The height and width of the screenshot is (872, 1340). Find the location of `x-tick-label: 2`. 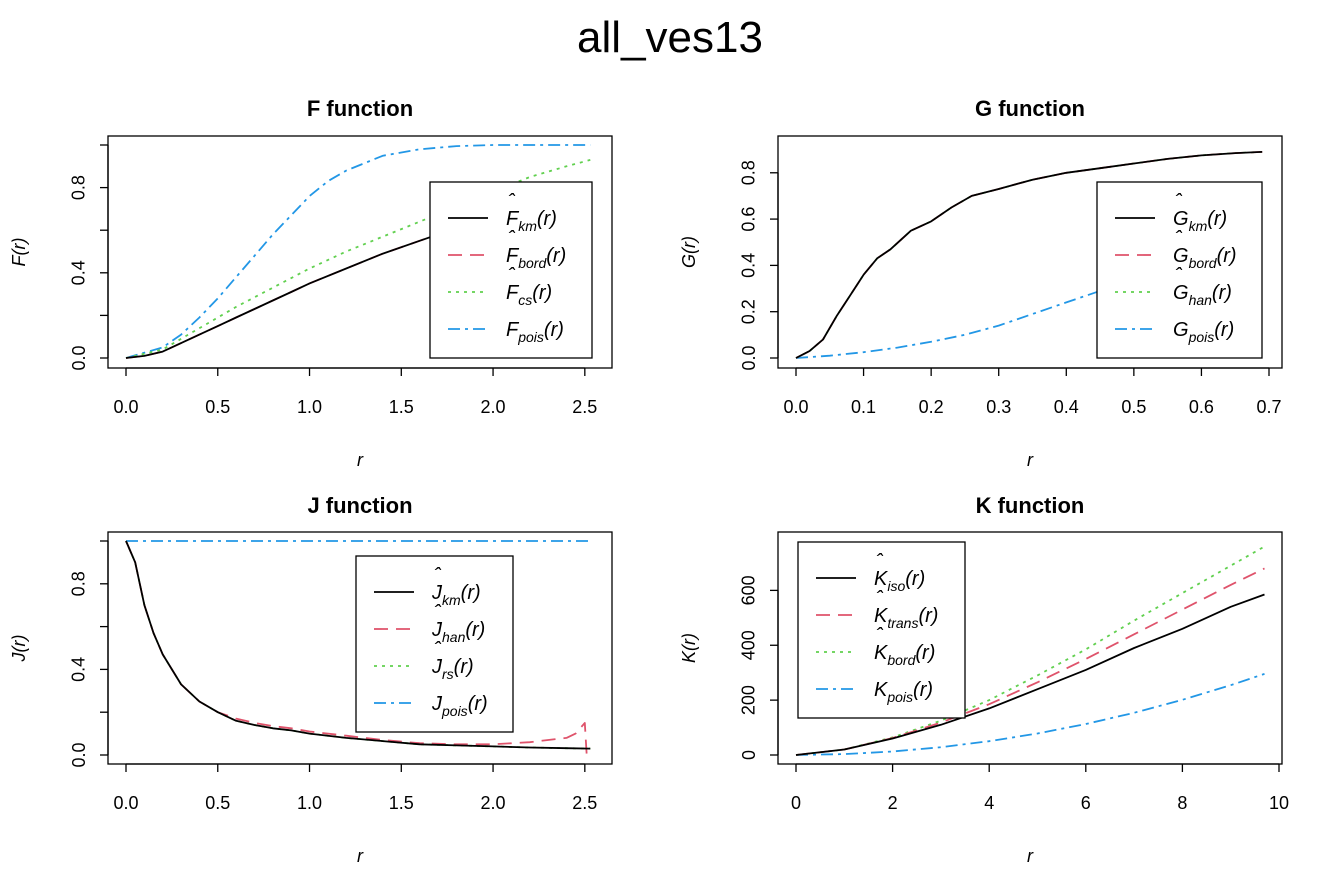

x-tick-label: 2 is located at coordinates (893, 803).